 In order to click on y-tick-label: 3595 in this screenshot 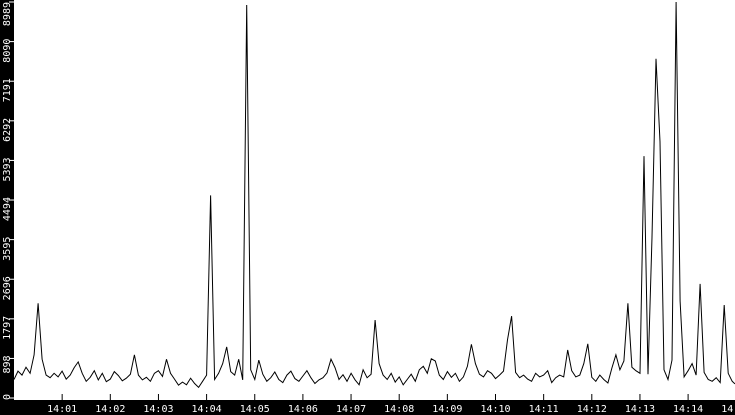, I will do `click(7, 249)`.